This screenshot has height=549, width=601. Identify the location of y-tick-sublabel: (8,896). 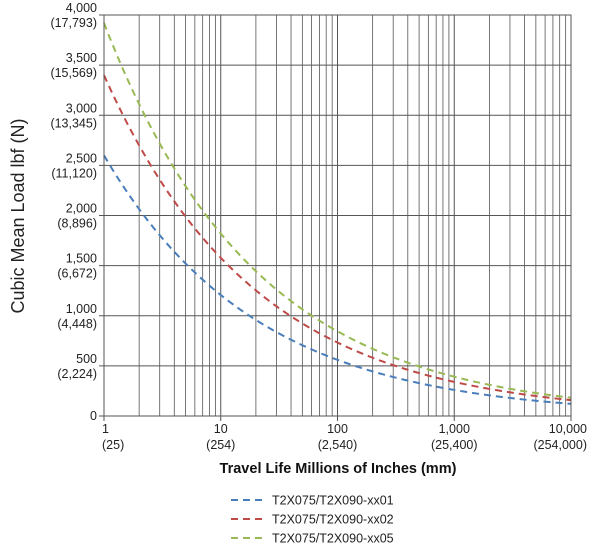
(77, 224).